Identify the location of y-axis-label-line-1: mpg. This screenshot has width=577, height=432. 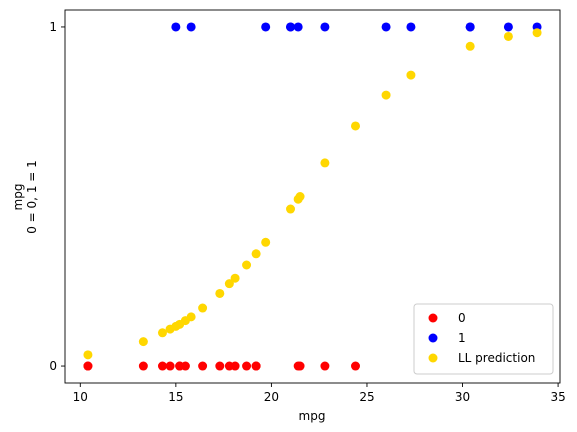
(18, 197).